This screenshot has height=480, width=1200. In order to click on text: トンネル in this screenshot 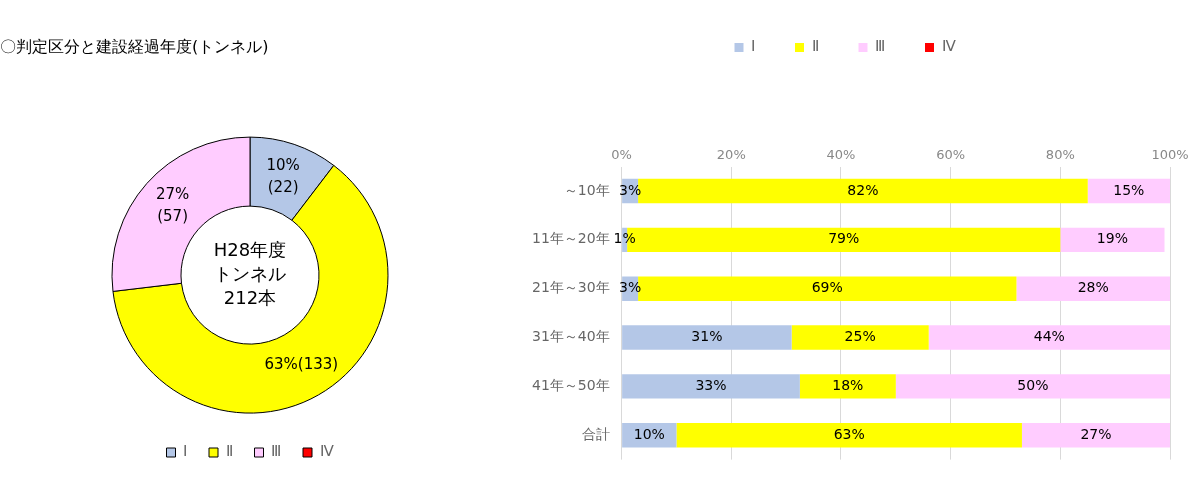, I will do `click(250, 273)`.